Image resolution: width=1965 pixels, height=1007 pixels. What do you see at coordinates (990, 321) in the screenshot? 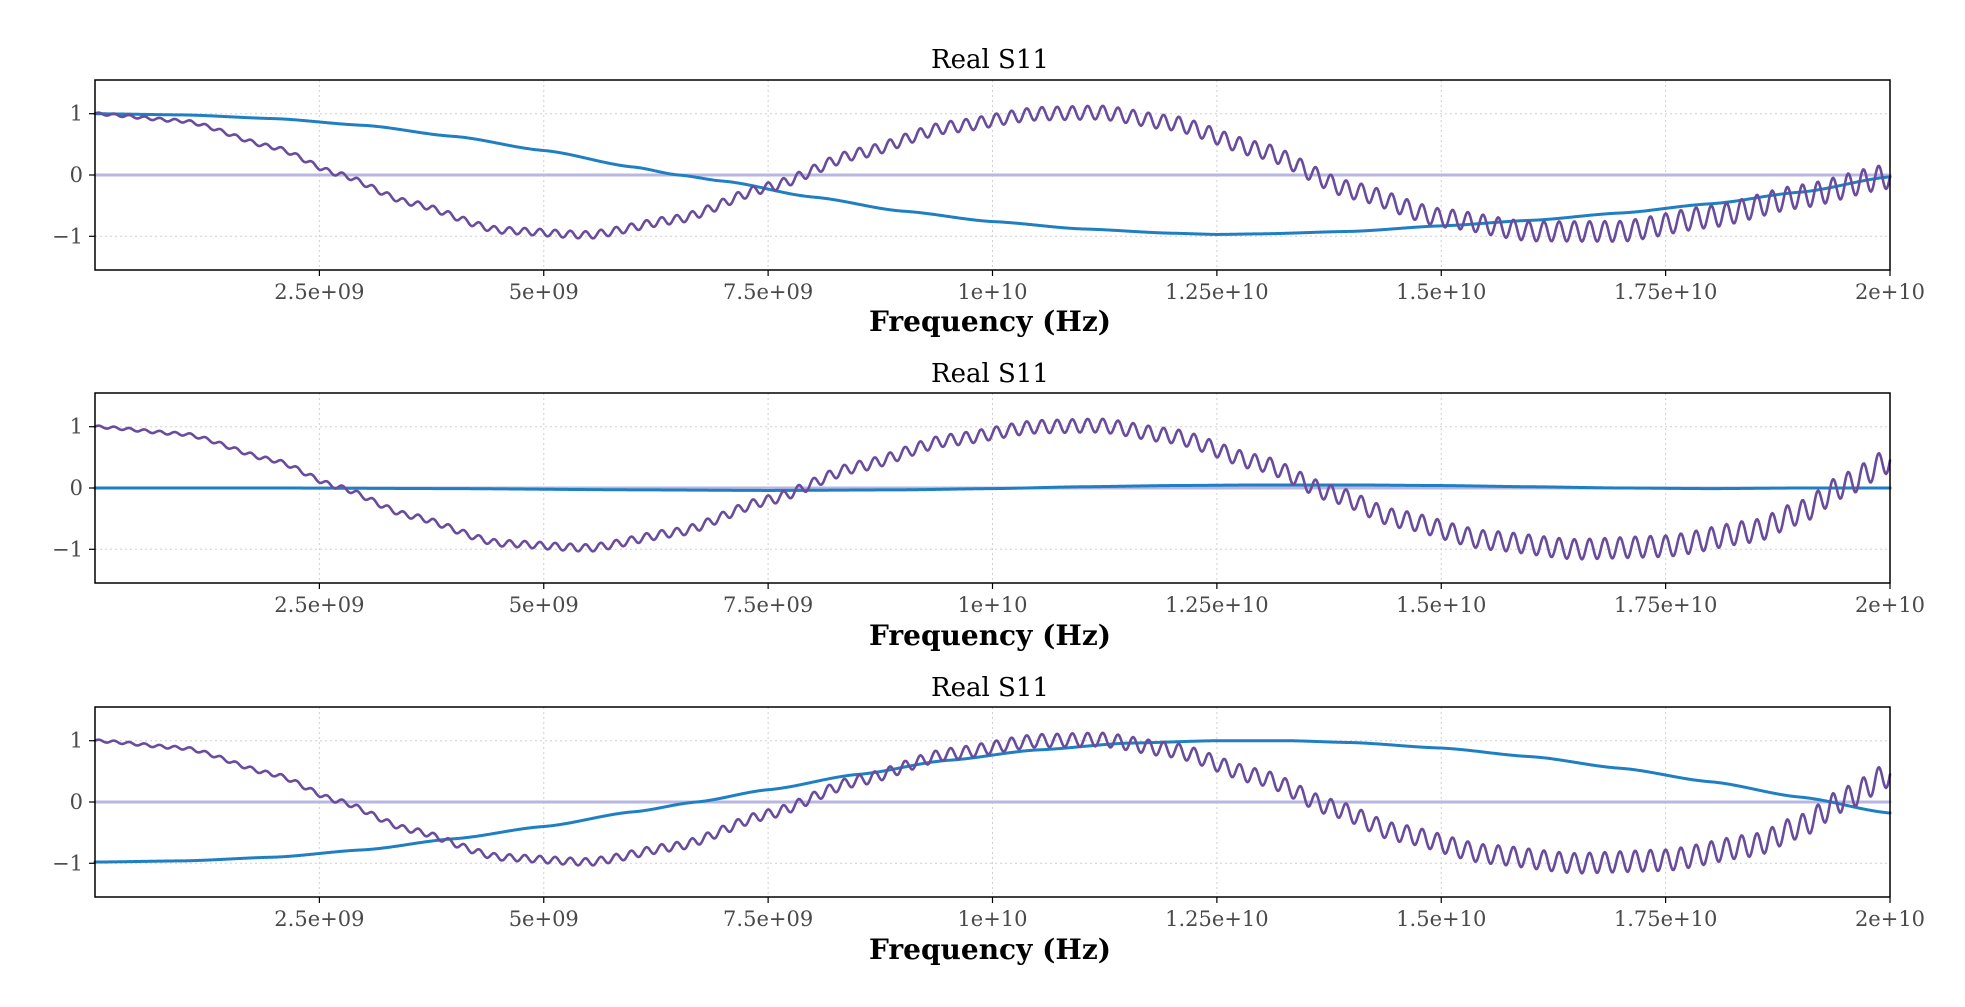
I see `subplot-1-x-axis-label: Frequency (Hz)` at bounding box center [990, 321].